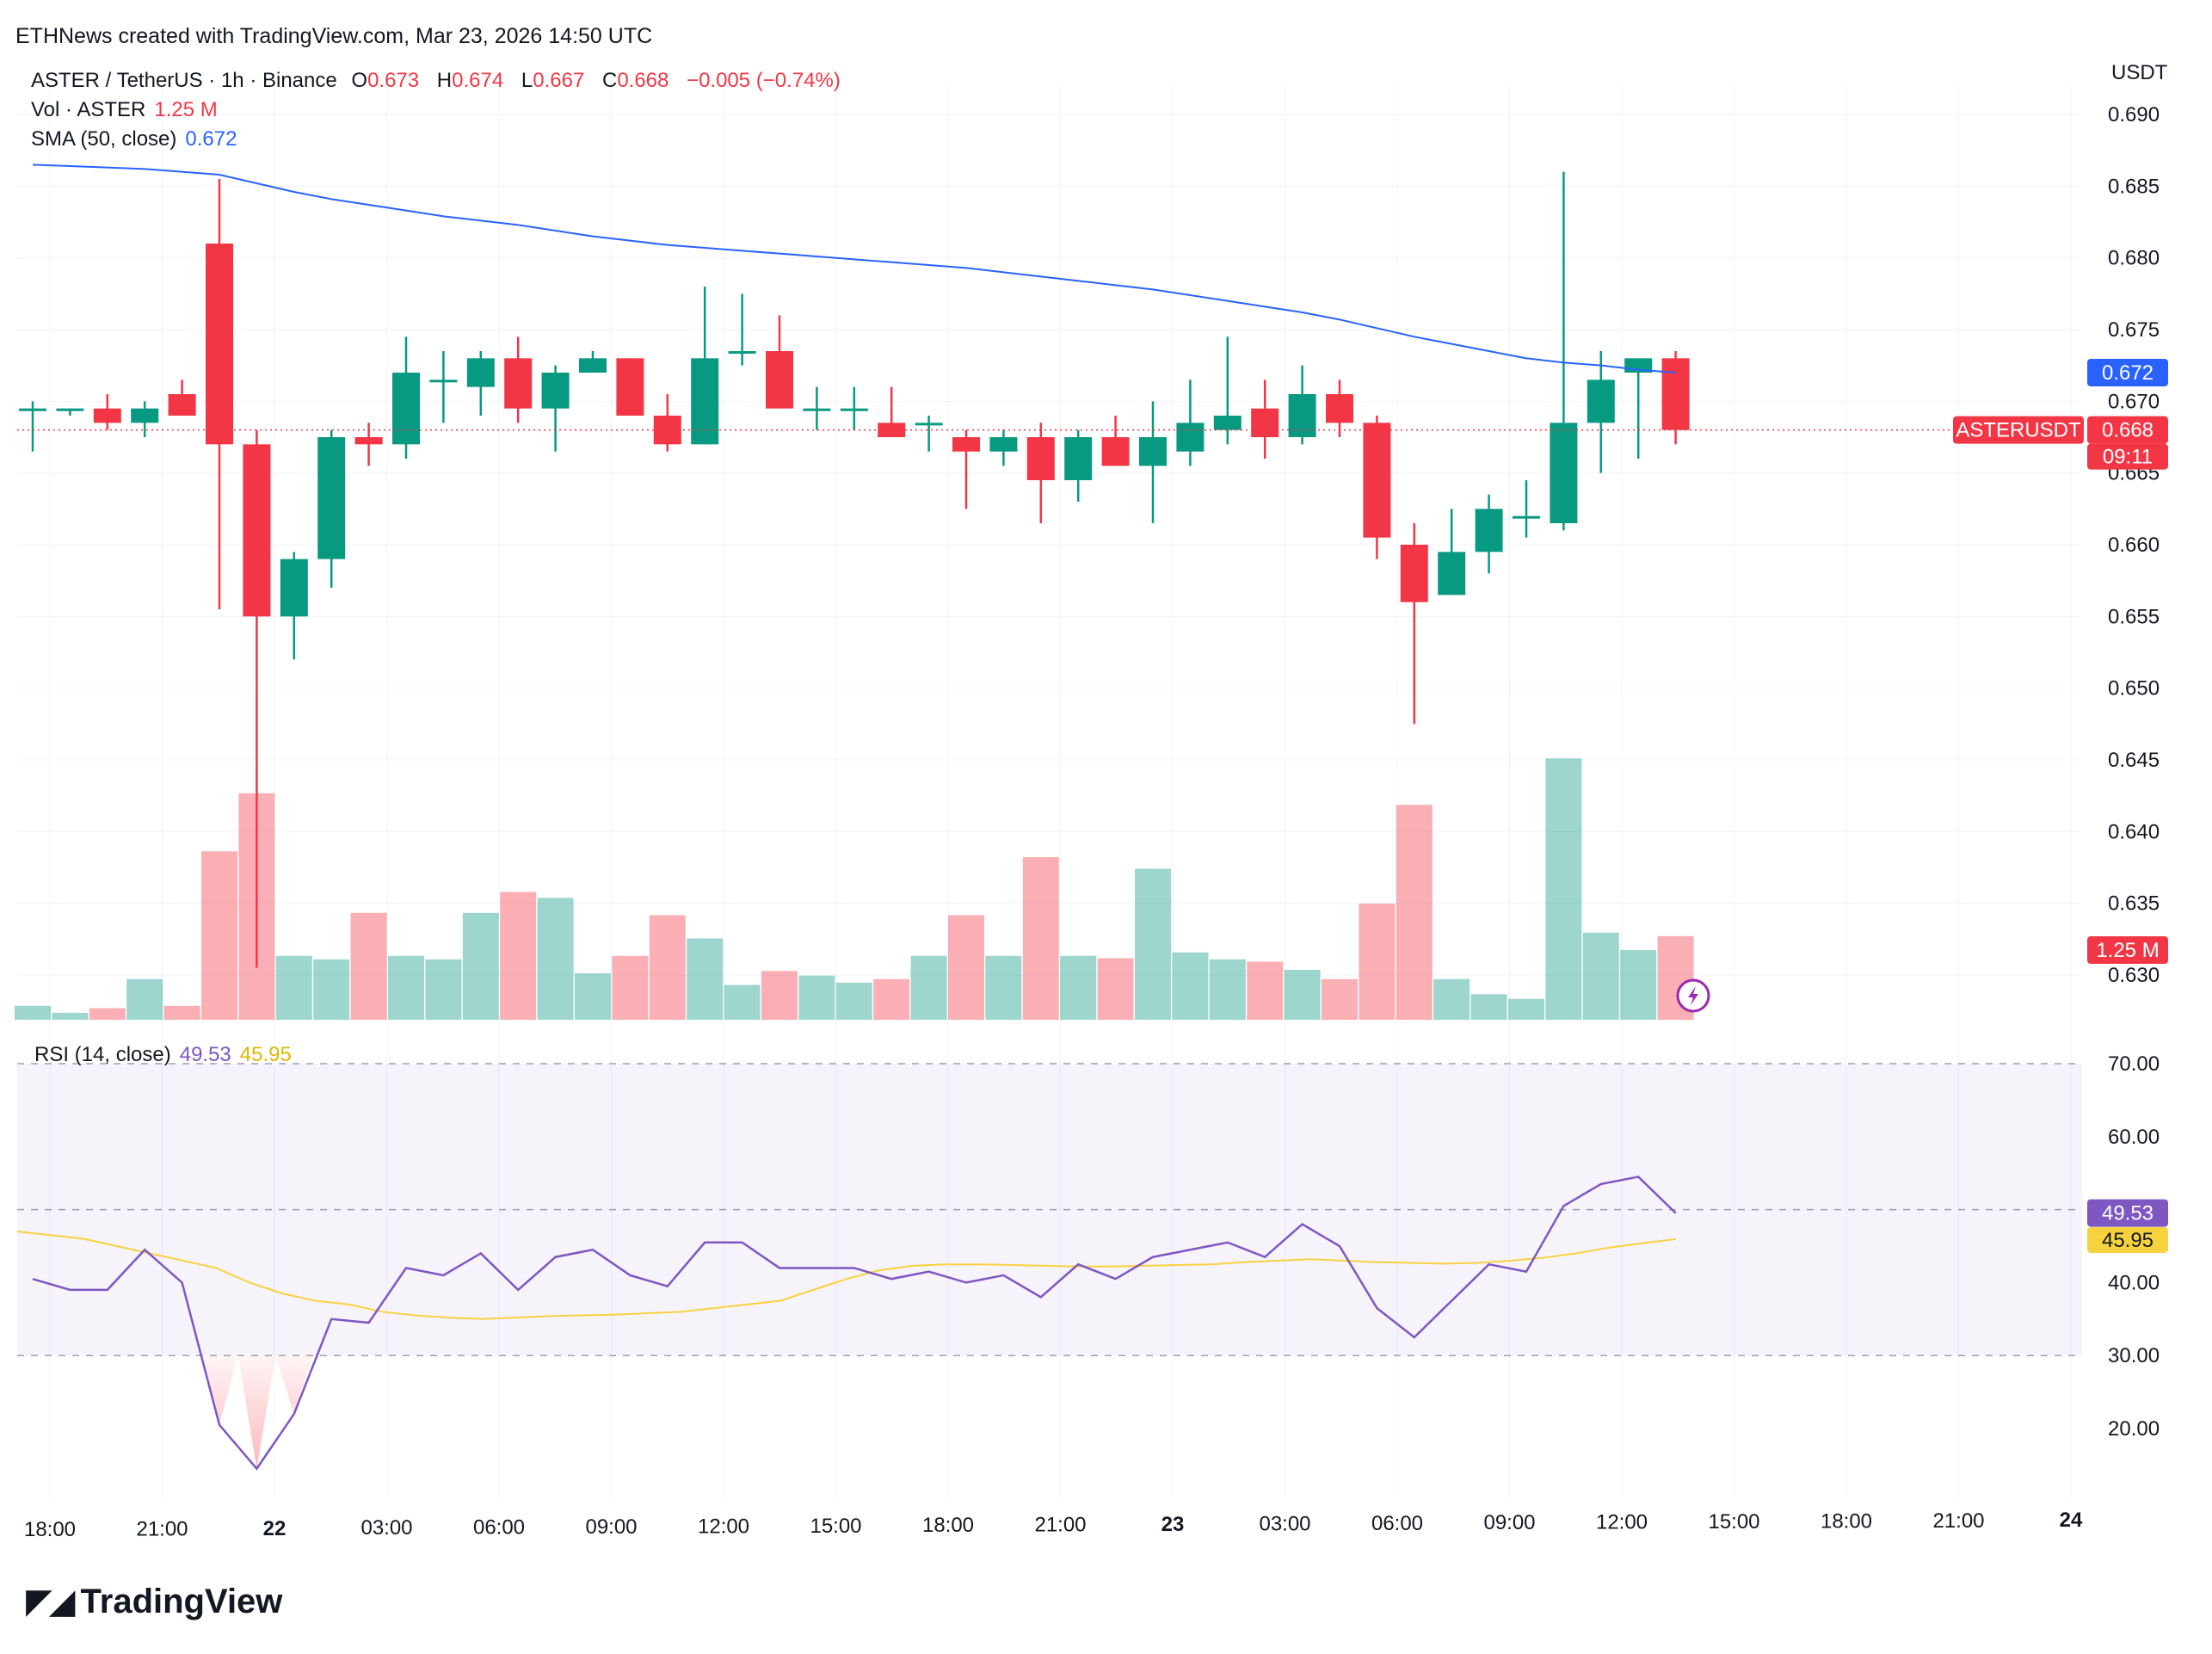 This screenshot has height=1654, width=2212. Describe the element at coordinates (2134, 1137) in the screenshot. I see `rsi-tick-label: 60.00` at that location.